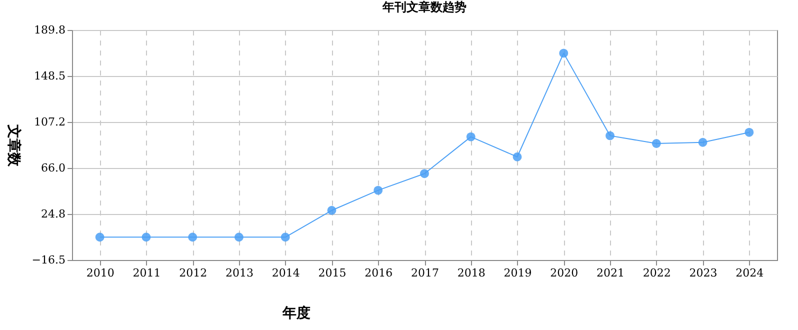  What do you see at coordinates (518, 273) in the screenshot?
I see `x-tick-label: 2019` at bounding box center [518, 273].